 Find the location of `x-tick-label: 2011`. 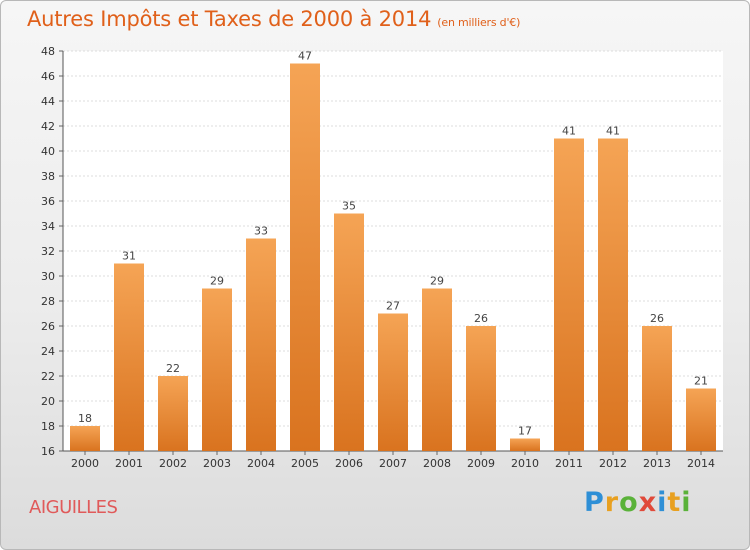

x-tick-label: 2011 is located at coordinates (569, 463).